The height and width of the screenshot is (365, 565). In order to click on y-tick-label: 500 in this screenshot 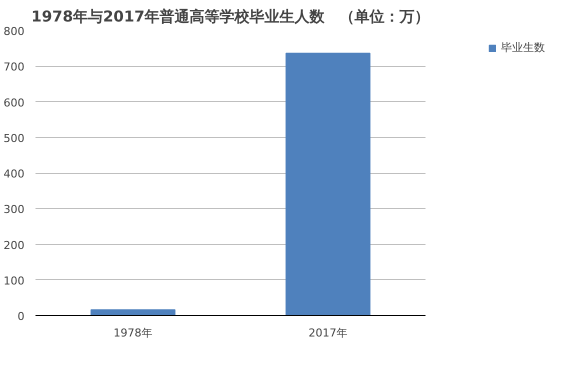, I will do `click(14, 138)`.